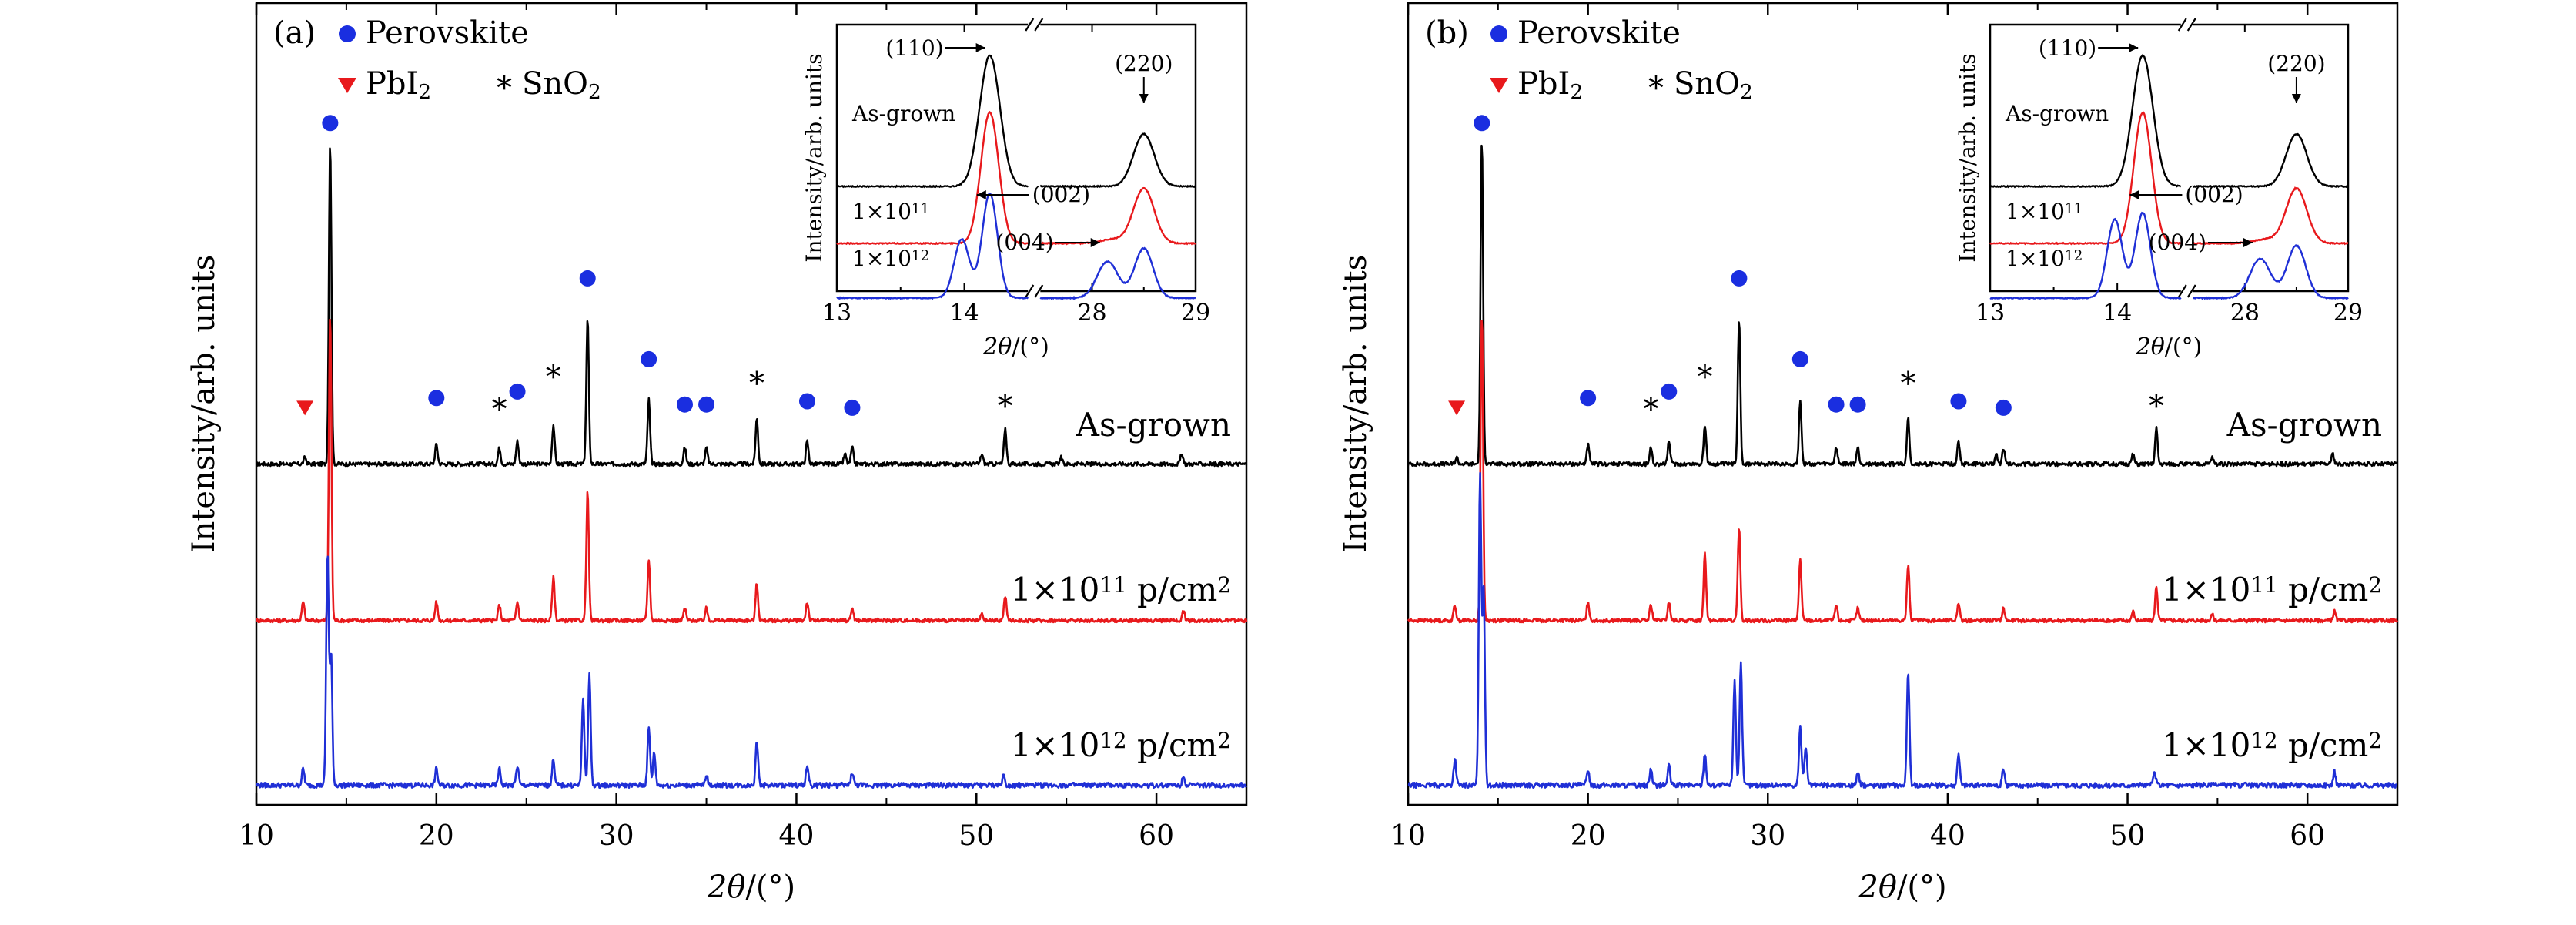 This screenshot has width=2576, height=925. I want to click on inset-arrow-110-head, so click(980, 47).